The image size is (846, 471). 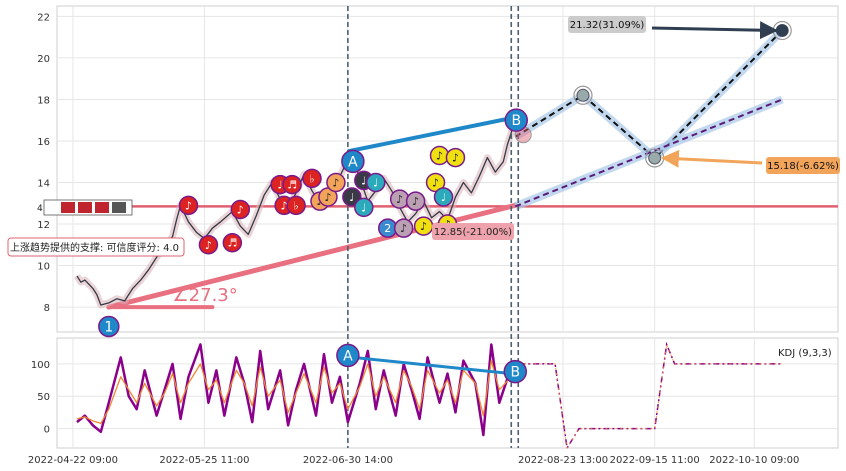 I want to click on badge-a: A, so click(x=353, y=161).